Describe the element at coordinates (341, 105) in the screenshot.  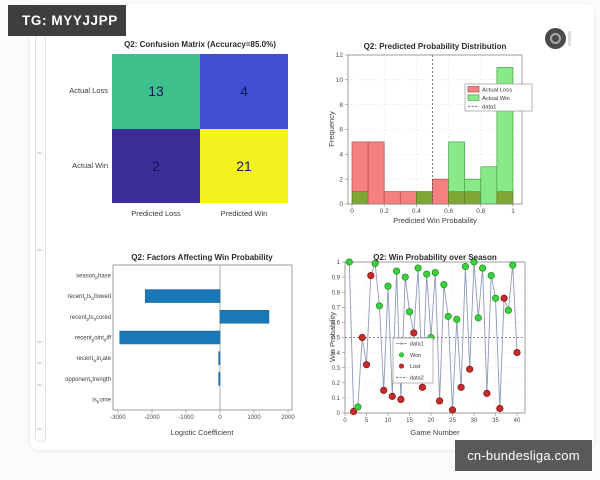
I see `axis-tick-label: 8` at that location.